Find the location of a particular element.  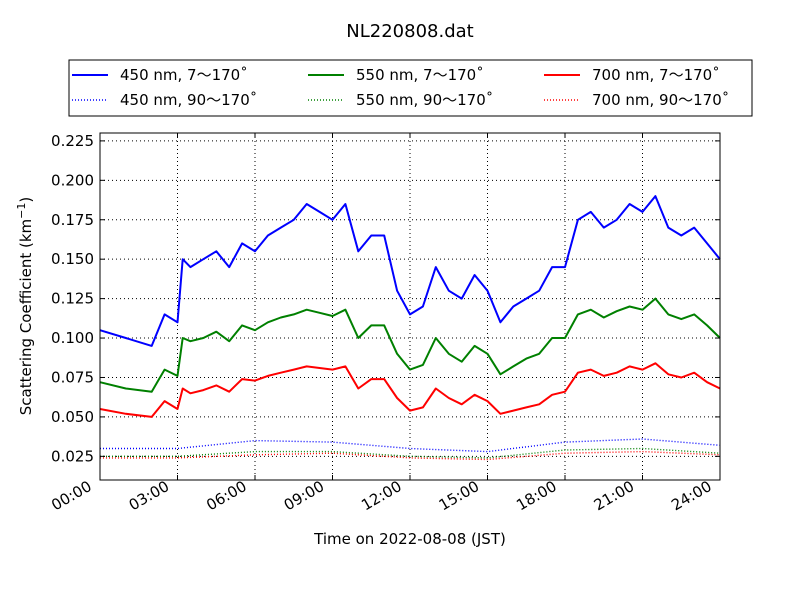

x-tick-label: 12:00 is located at coordinates (381, 495).